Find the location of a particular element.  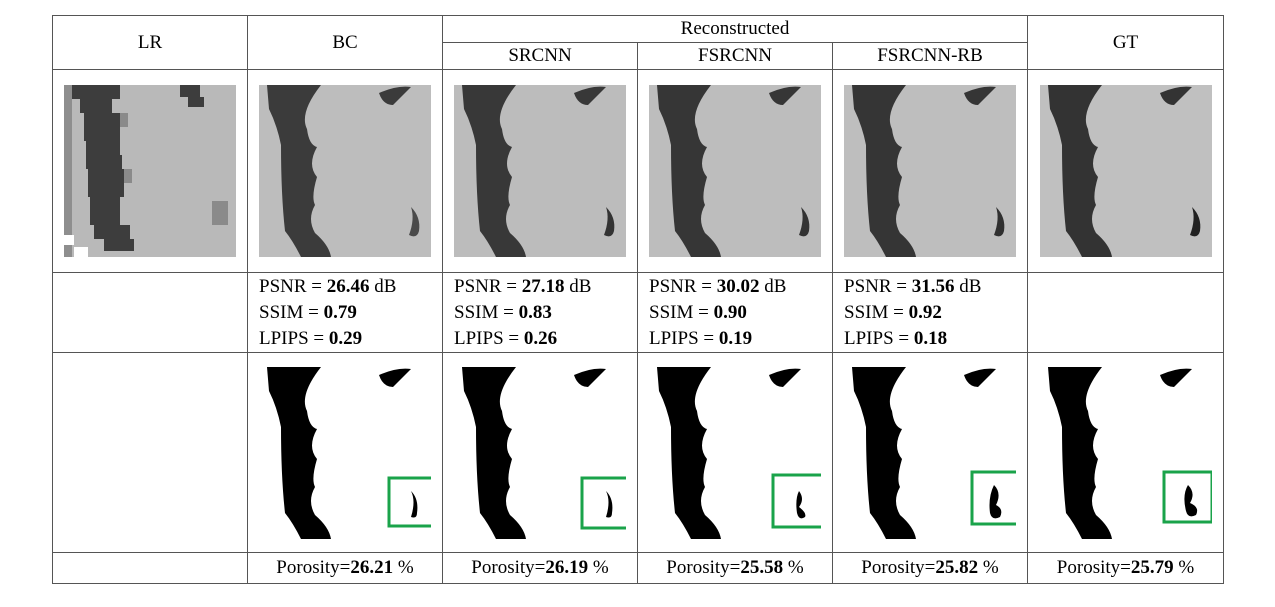

ssim-line: SSIM = 0.92 is located at coordinates (893, 312).